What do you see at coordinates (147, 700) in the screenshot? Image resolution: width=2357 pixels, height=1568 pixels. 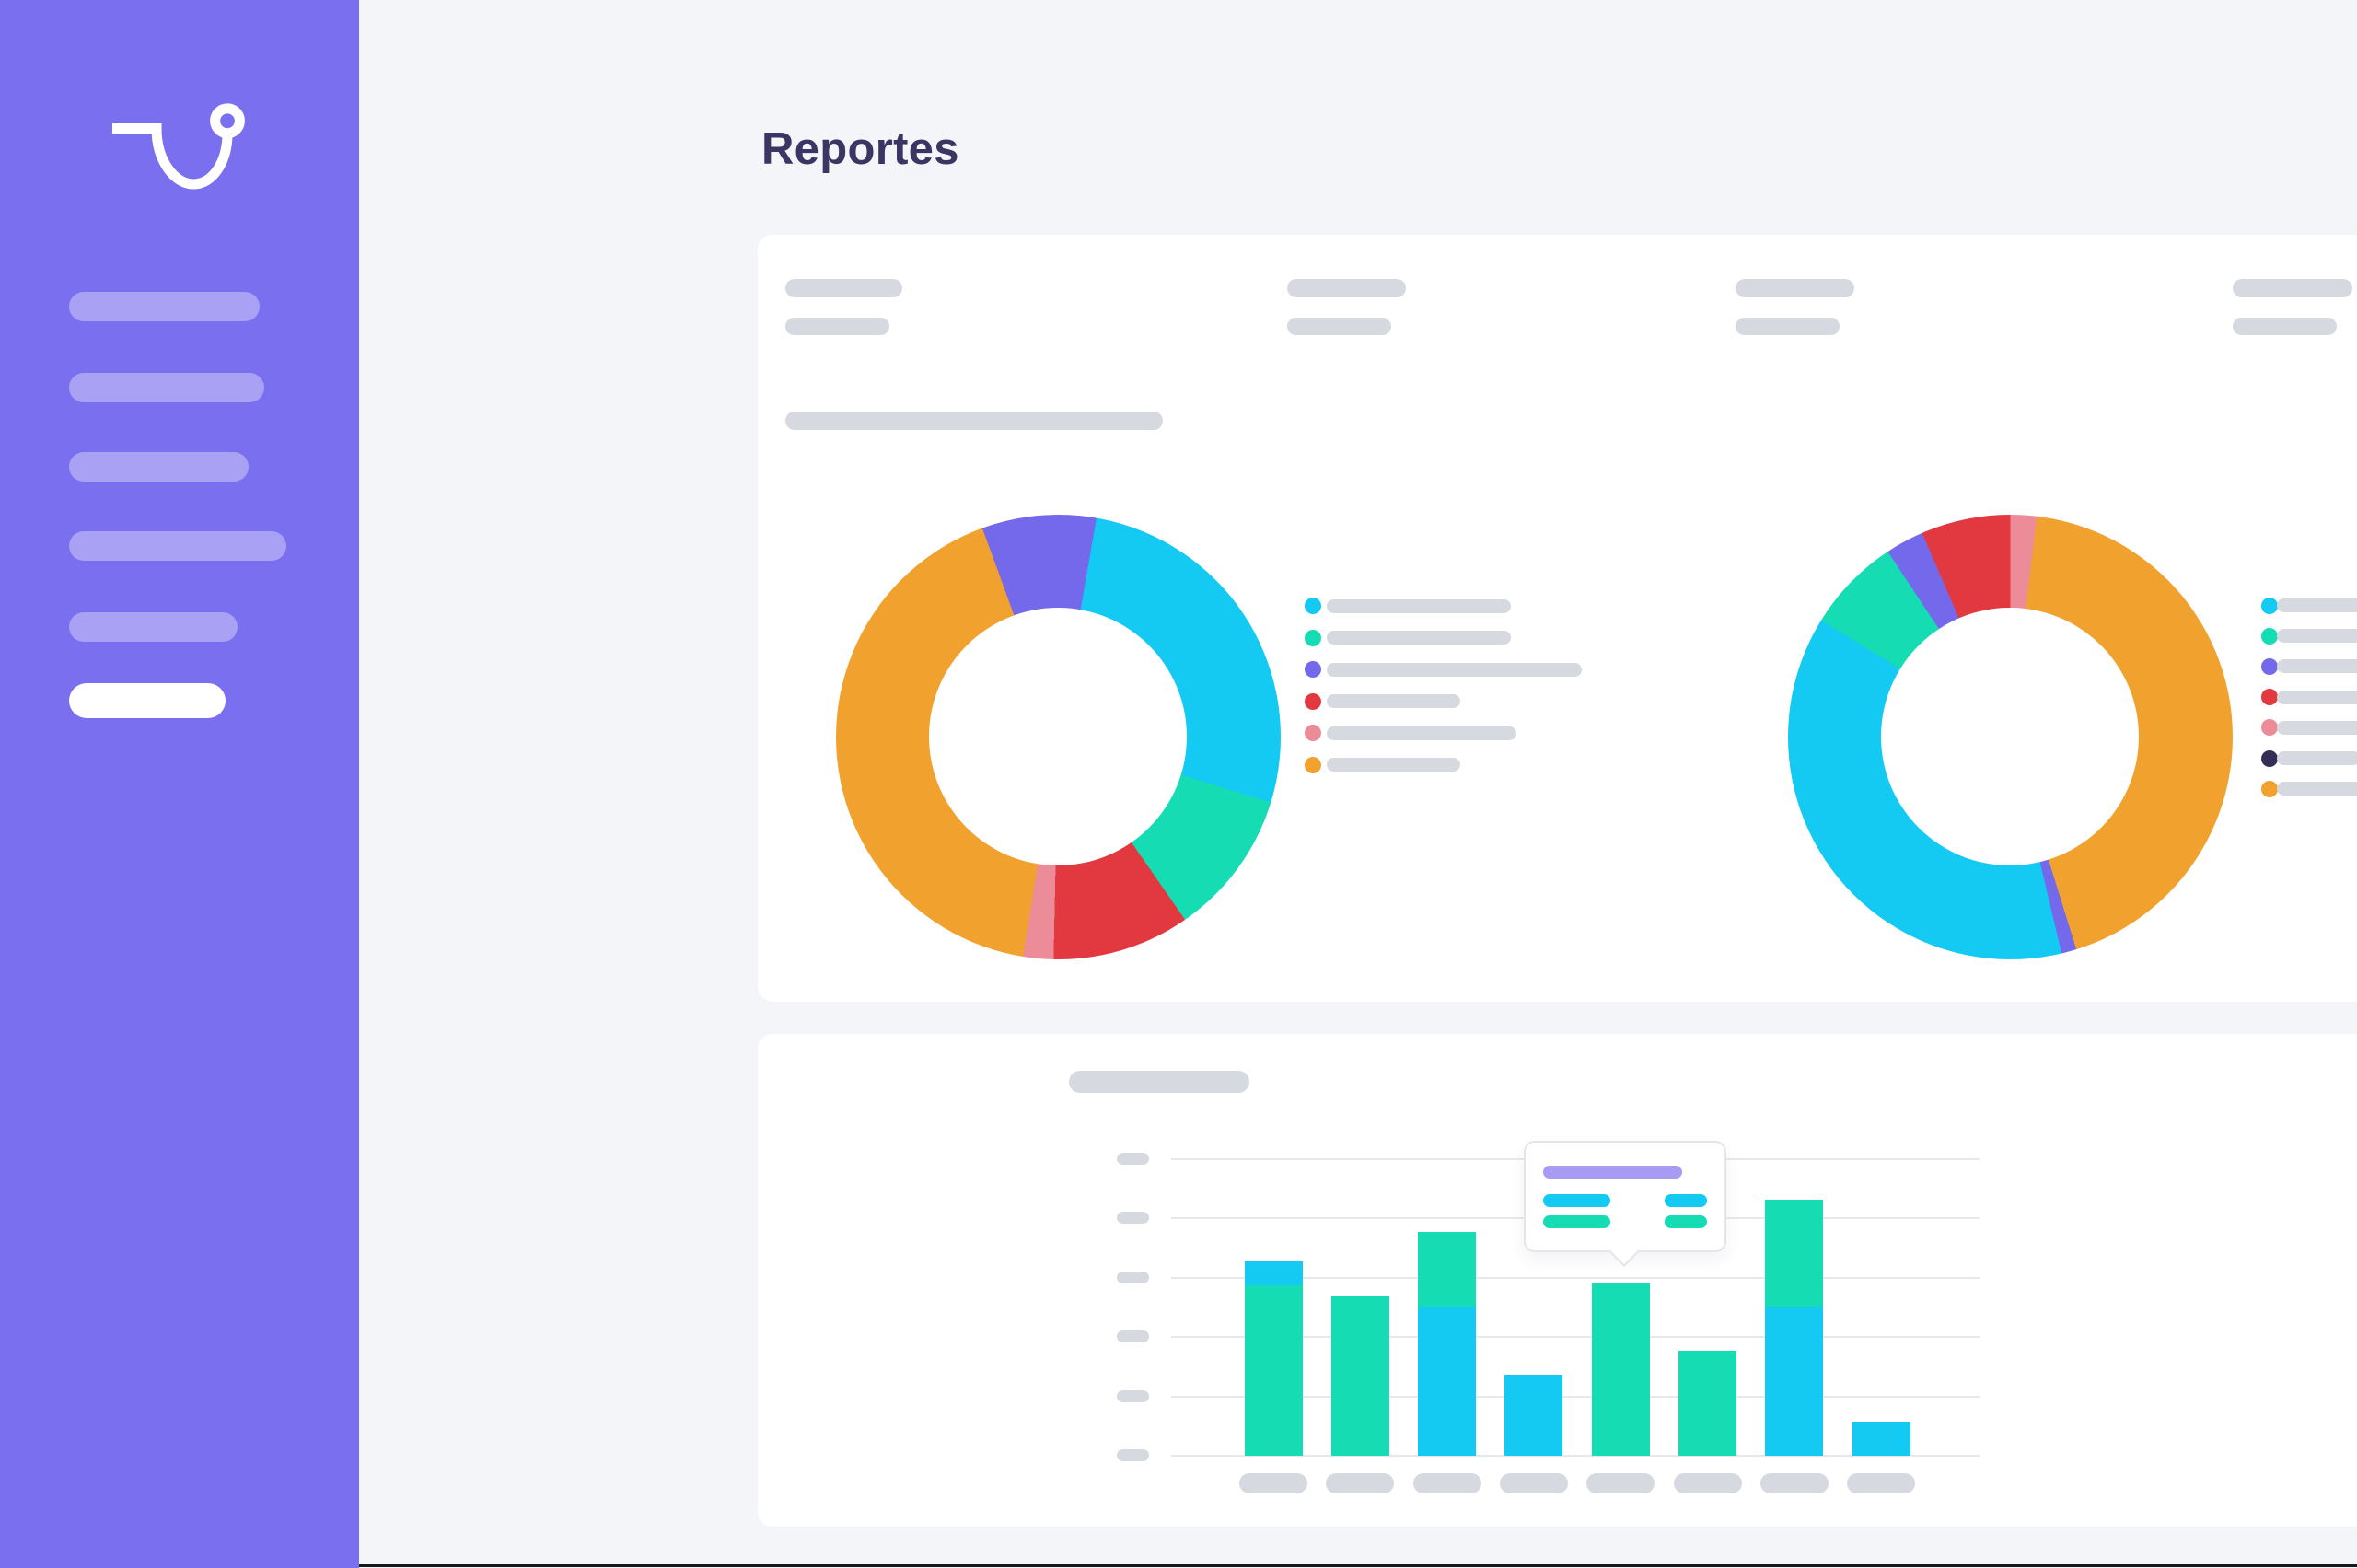 I see `sidebar-item-placeholder-active` at bounding box center [147, 700].